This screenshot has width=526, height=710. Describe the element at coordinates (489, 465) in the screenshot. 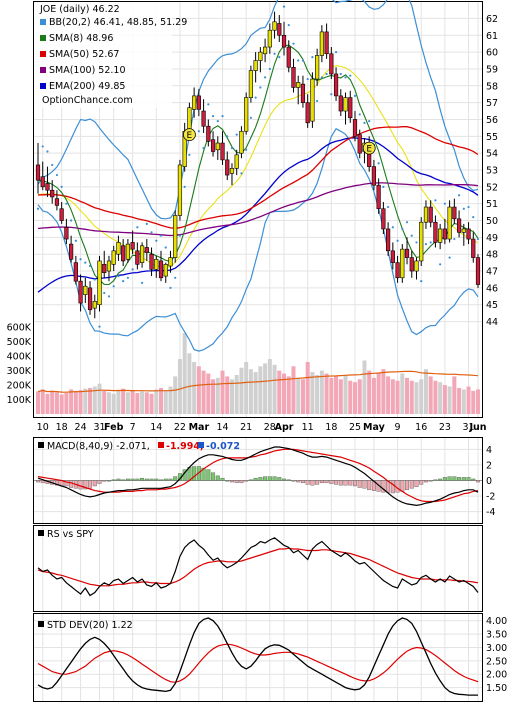

I see `macd-tick-label: 2` at that location.